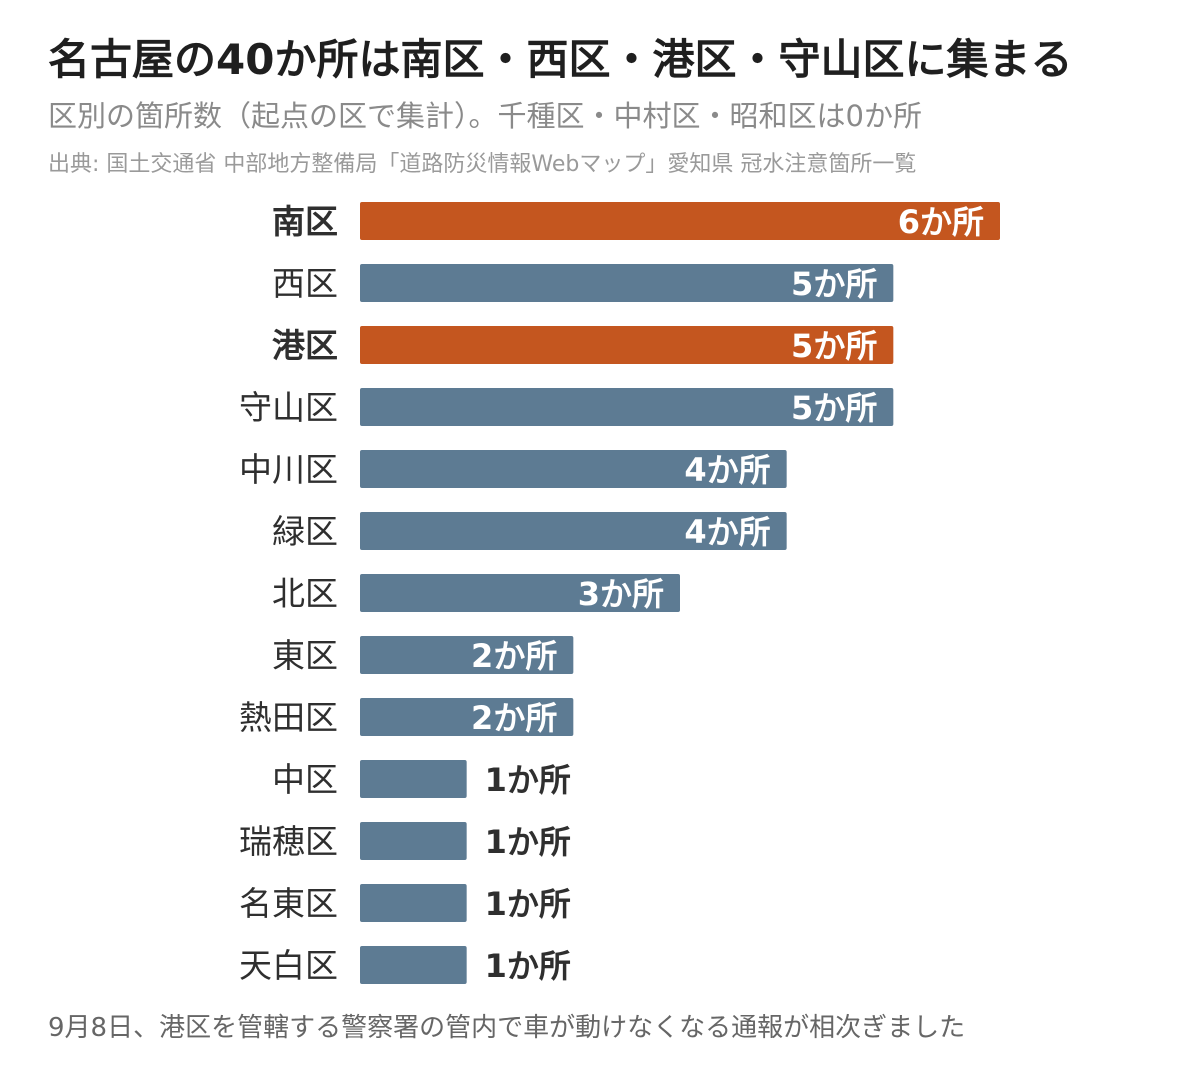 The width and height of the screenshot is (1200, 1072). I want to click on category-label: 名東区, so click(288, 903).